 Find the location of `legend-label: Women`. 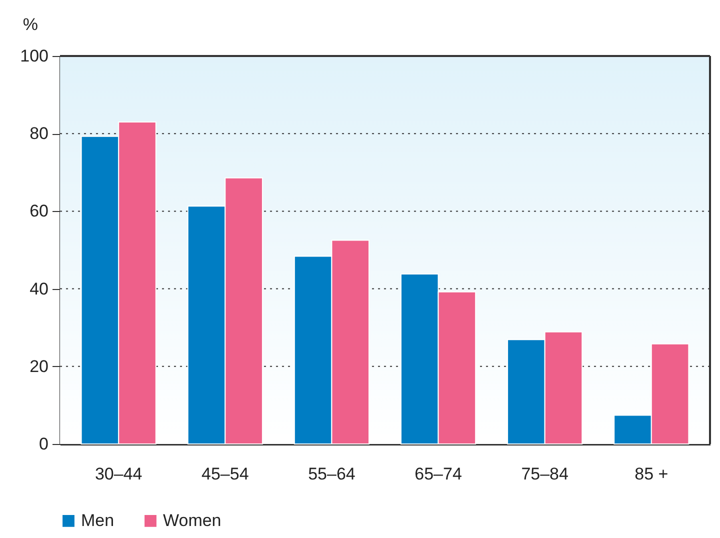

legend-label: Women is located at coordinates (192, 520).